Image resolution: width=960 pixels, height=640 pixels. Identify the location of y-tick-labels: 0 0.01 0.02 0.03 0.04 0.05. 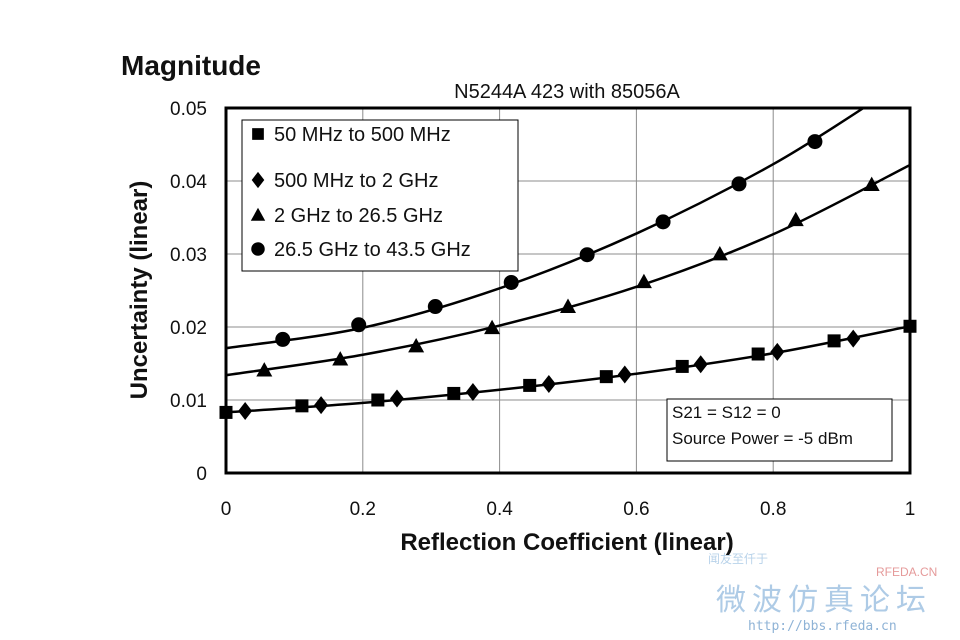
(188, 292).